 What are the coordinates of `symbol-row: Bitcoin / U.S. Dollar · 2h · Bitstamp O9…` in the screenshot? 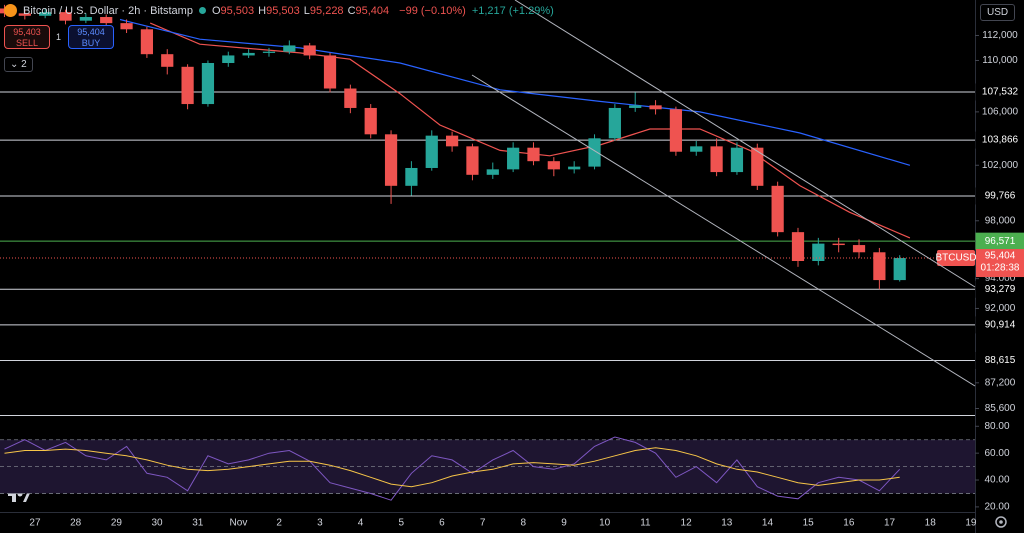 It's located at (279, 10).